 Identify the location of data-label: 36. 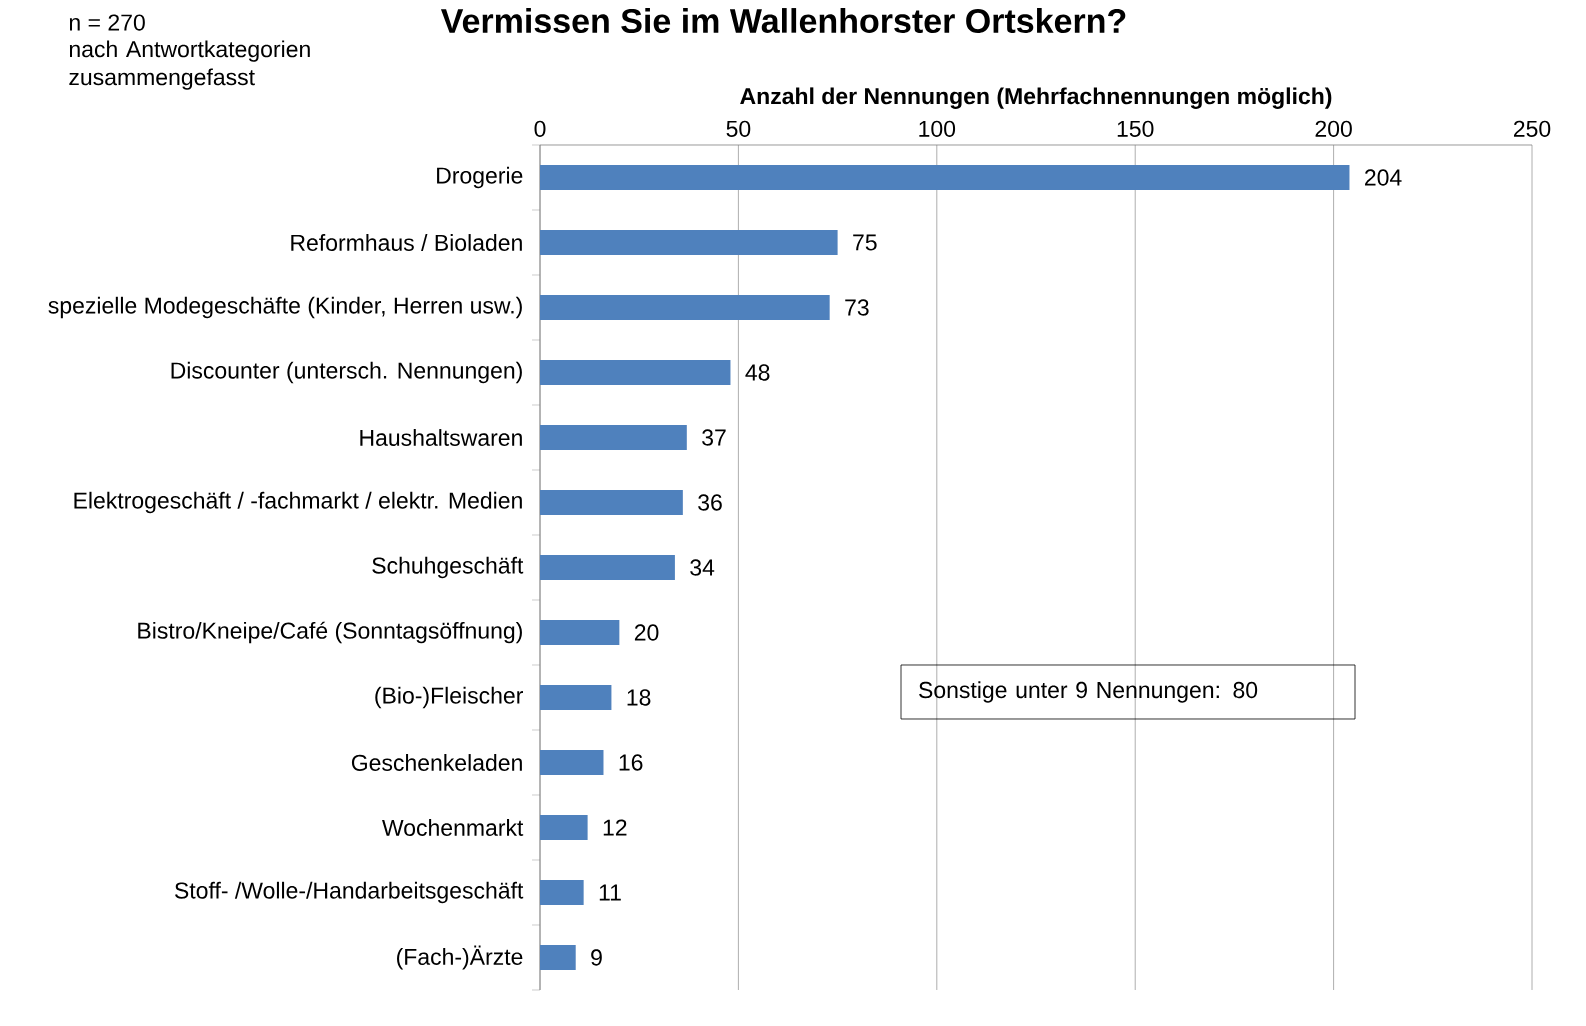
(710, 502).